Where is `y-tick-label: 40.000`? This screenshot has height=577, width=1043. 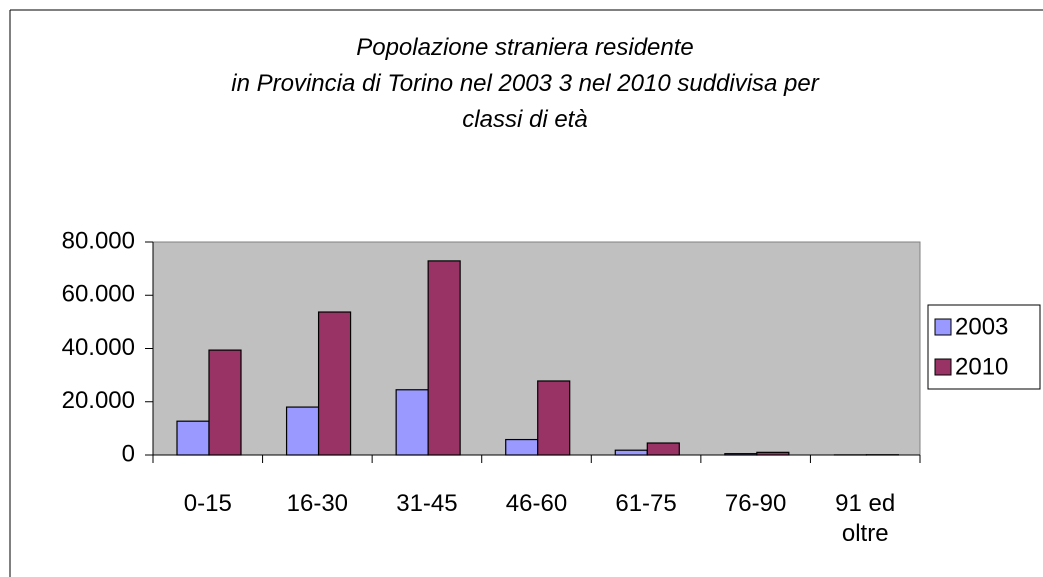
y-tick-label: 40.000 is located at coordinates (98, 347).